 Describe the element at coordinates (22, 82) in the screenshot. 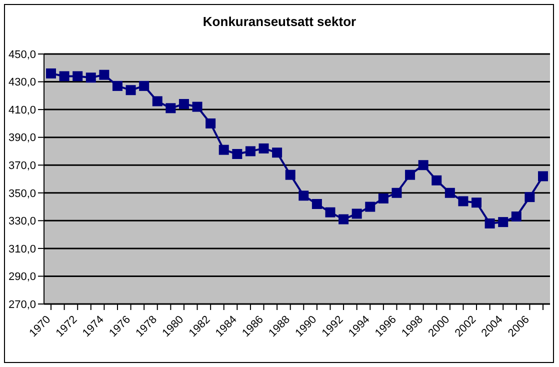

I see `y-tick-label: 430,0` at that location.